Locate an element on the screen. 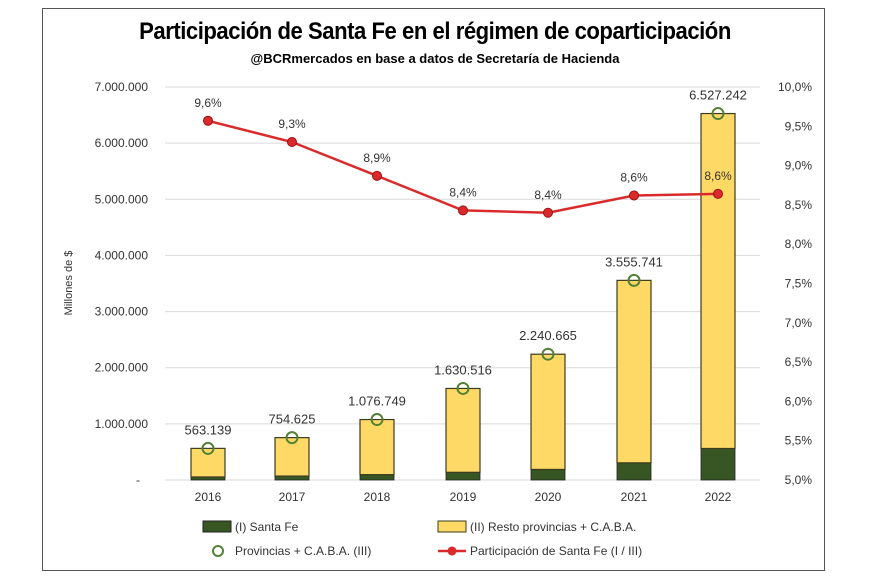 Image resolution: width=870 pixels, height=580 pixels. y2-tick-label: 7,5% is located at coordinates (799, 284).